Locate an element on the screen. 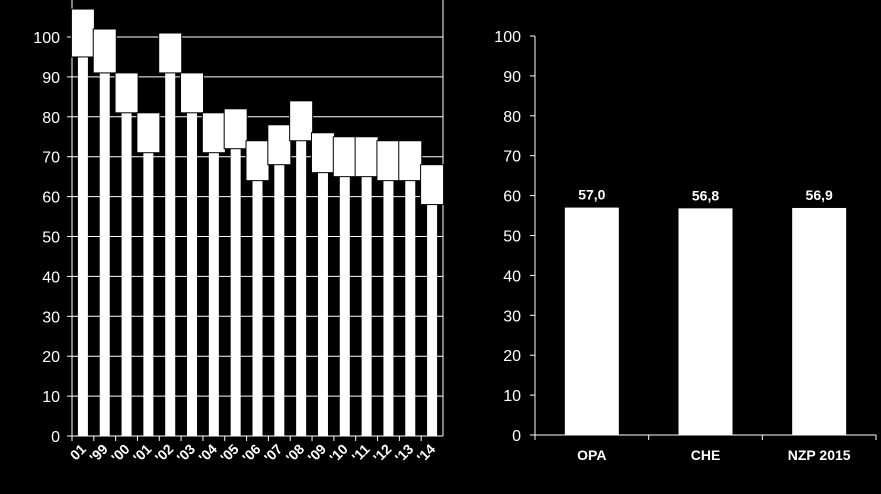 This screenshot has width=881, height=494. x-category-label: '05 is located at coordinates (229, 453).